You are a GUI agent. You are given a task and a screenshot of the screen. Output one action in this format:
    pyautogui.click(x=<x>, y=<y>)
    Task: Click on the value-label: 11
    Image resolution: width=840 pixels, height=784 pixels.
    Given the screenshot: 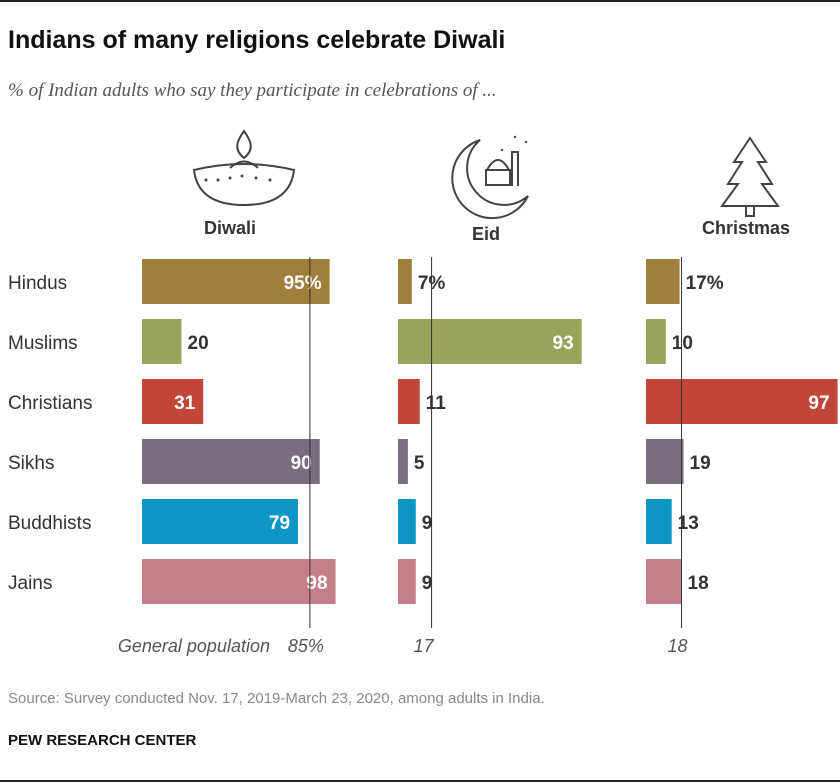 What is the action you would take?
    pyautogui.click(x=436, y=403)
    